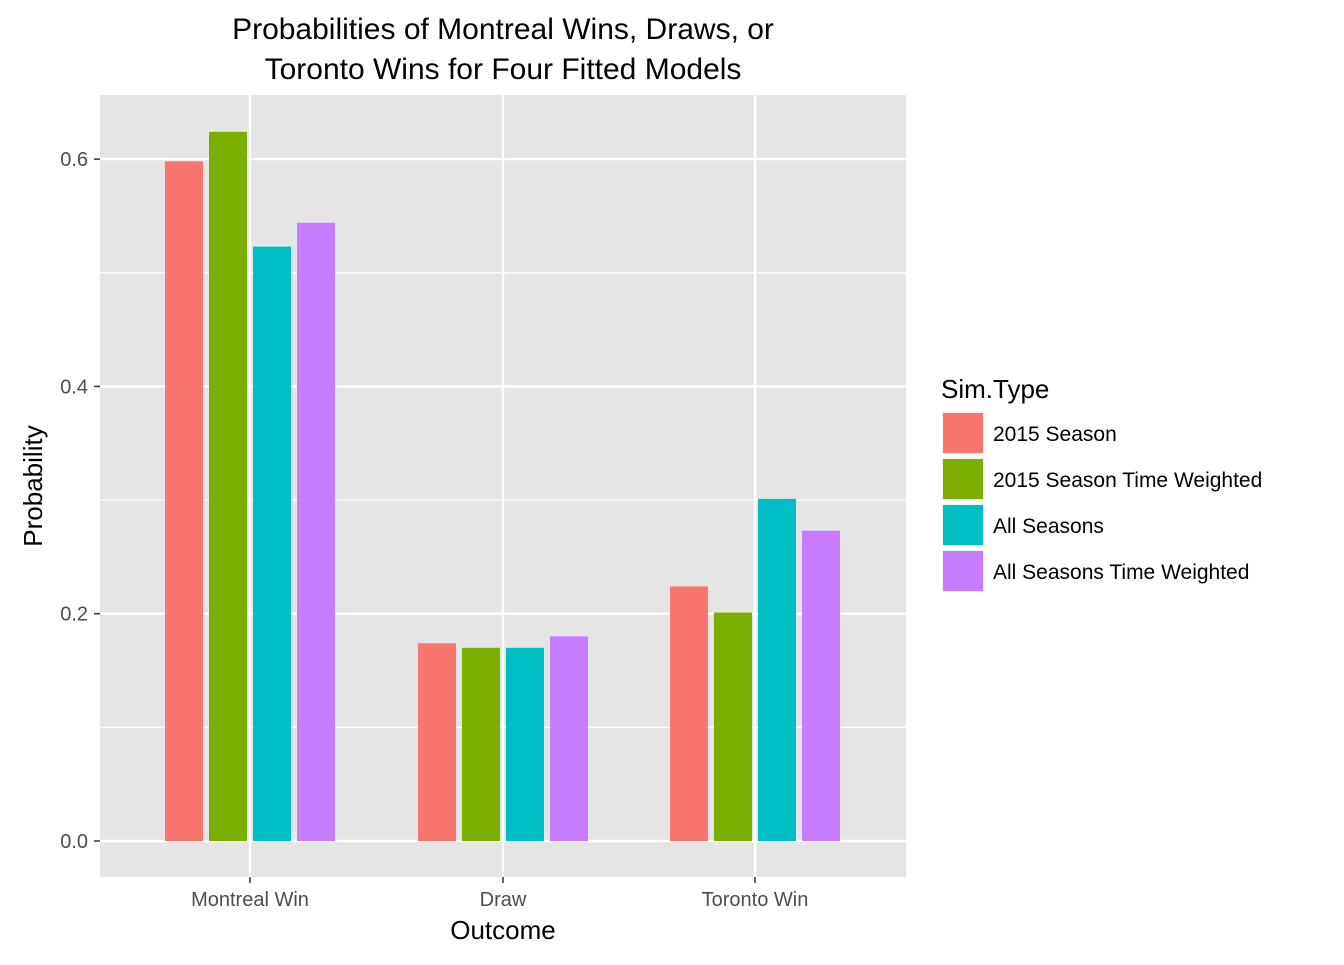 The height and width of the screenshot is (965, 1344). Describe the element at coordinates (995, 389) in the screenshot. I see `legend-title: Sim.Type` at that location.